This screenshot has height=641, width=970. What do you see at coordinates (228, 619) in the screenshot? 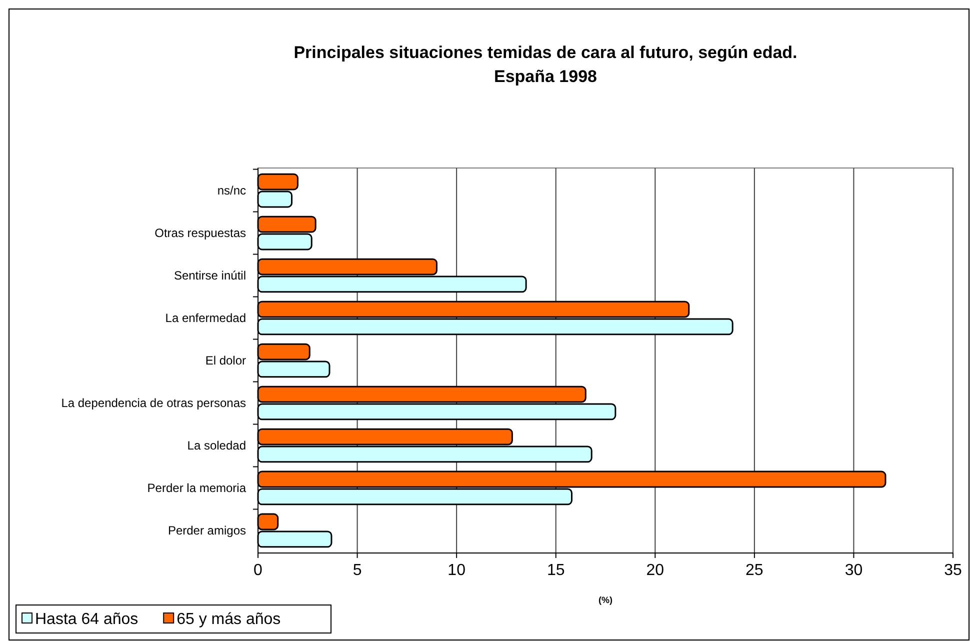
I see `legend-label: 65 y más años` at bounding box center [228, 619].